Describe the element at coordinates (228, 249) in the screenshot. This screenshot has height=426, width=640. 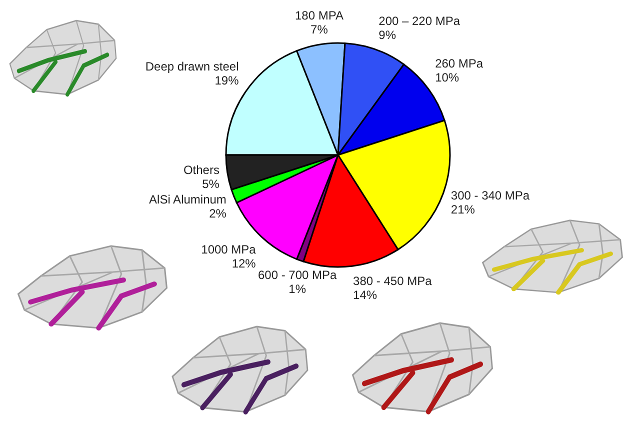
I see `slice-label: 1000 MPa` at that location.